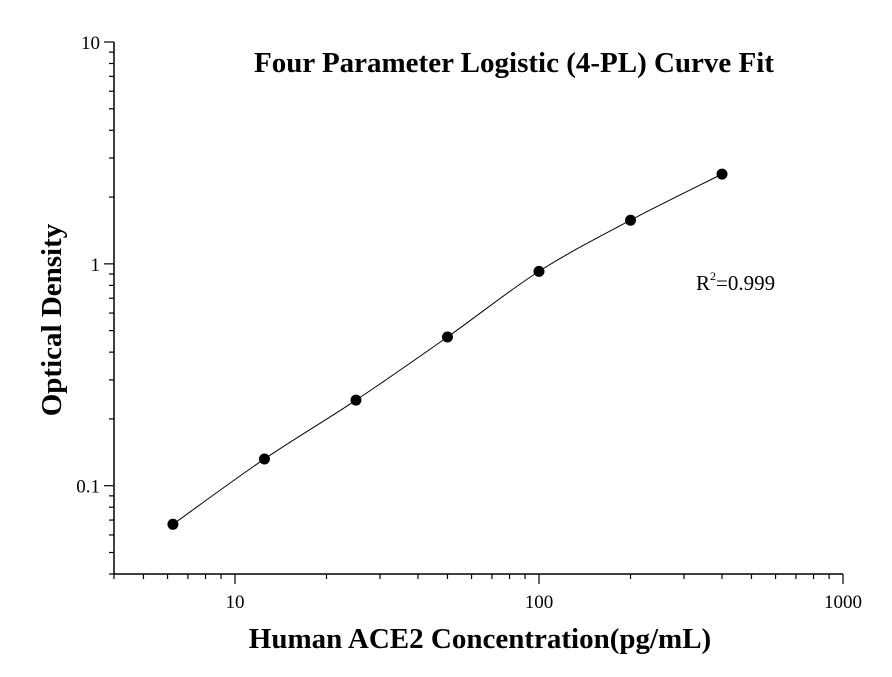 This screenshot has height=677, width=892. Describe the element at coordinates (713, 276) in the screenshot. I see `r-squared-sup: 2` at that location.